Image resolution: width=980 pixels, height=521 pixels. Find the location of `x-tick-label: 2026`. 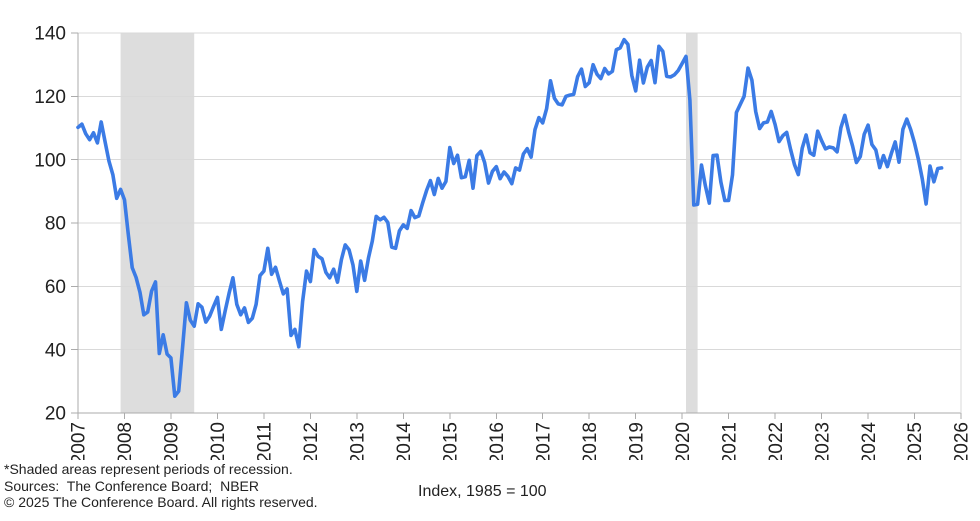

x-tick-label: 2026 is located at coordinates (962, 441).